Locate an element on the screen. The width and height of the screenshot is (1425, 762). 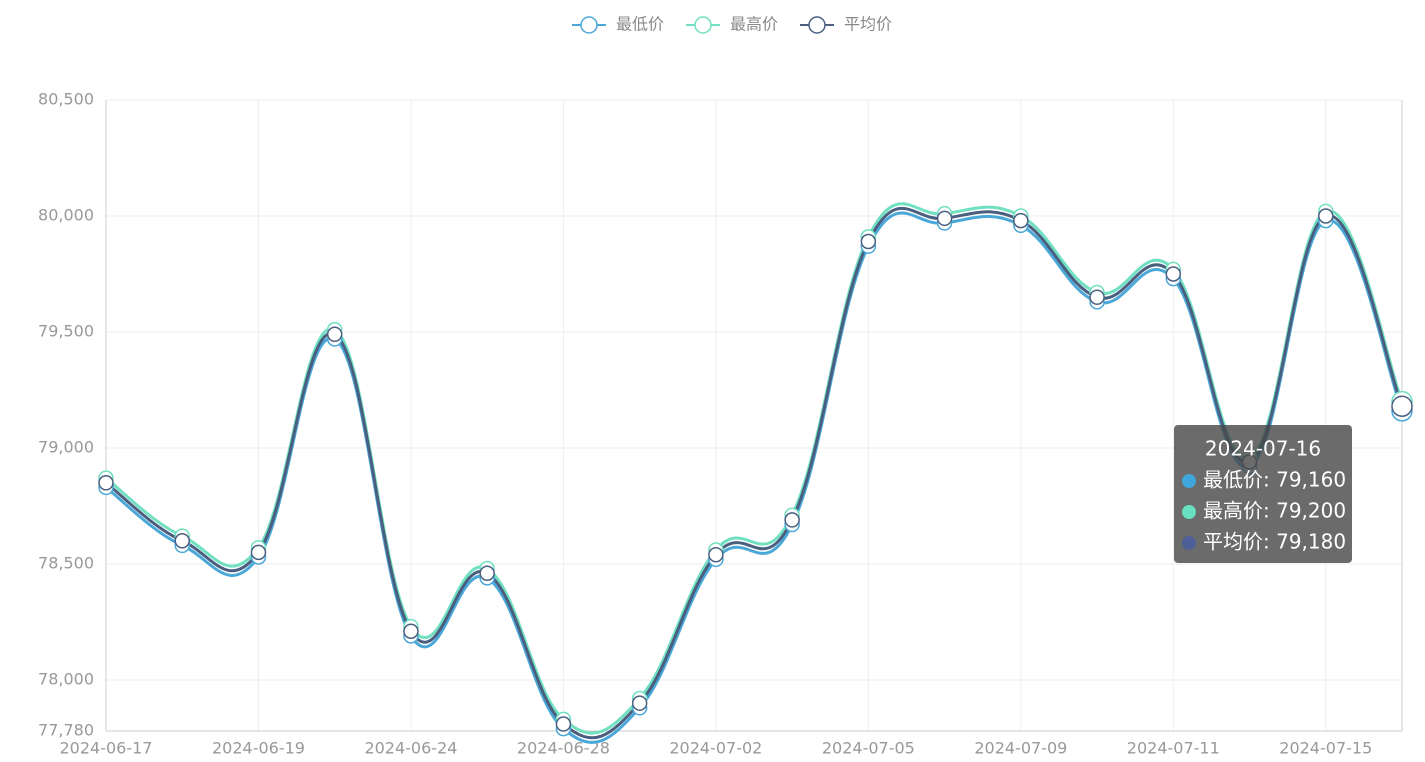
tooltip-title: 2024-07-16 is located at coordinates (1263, 449).